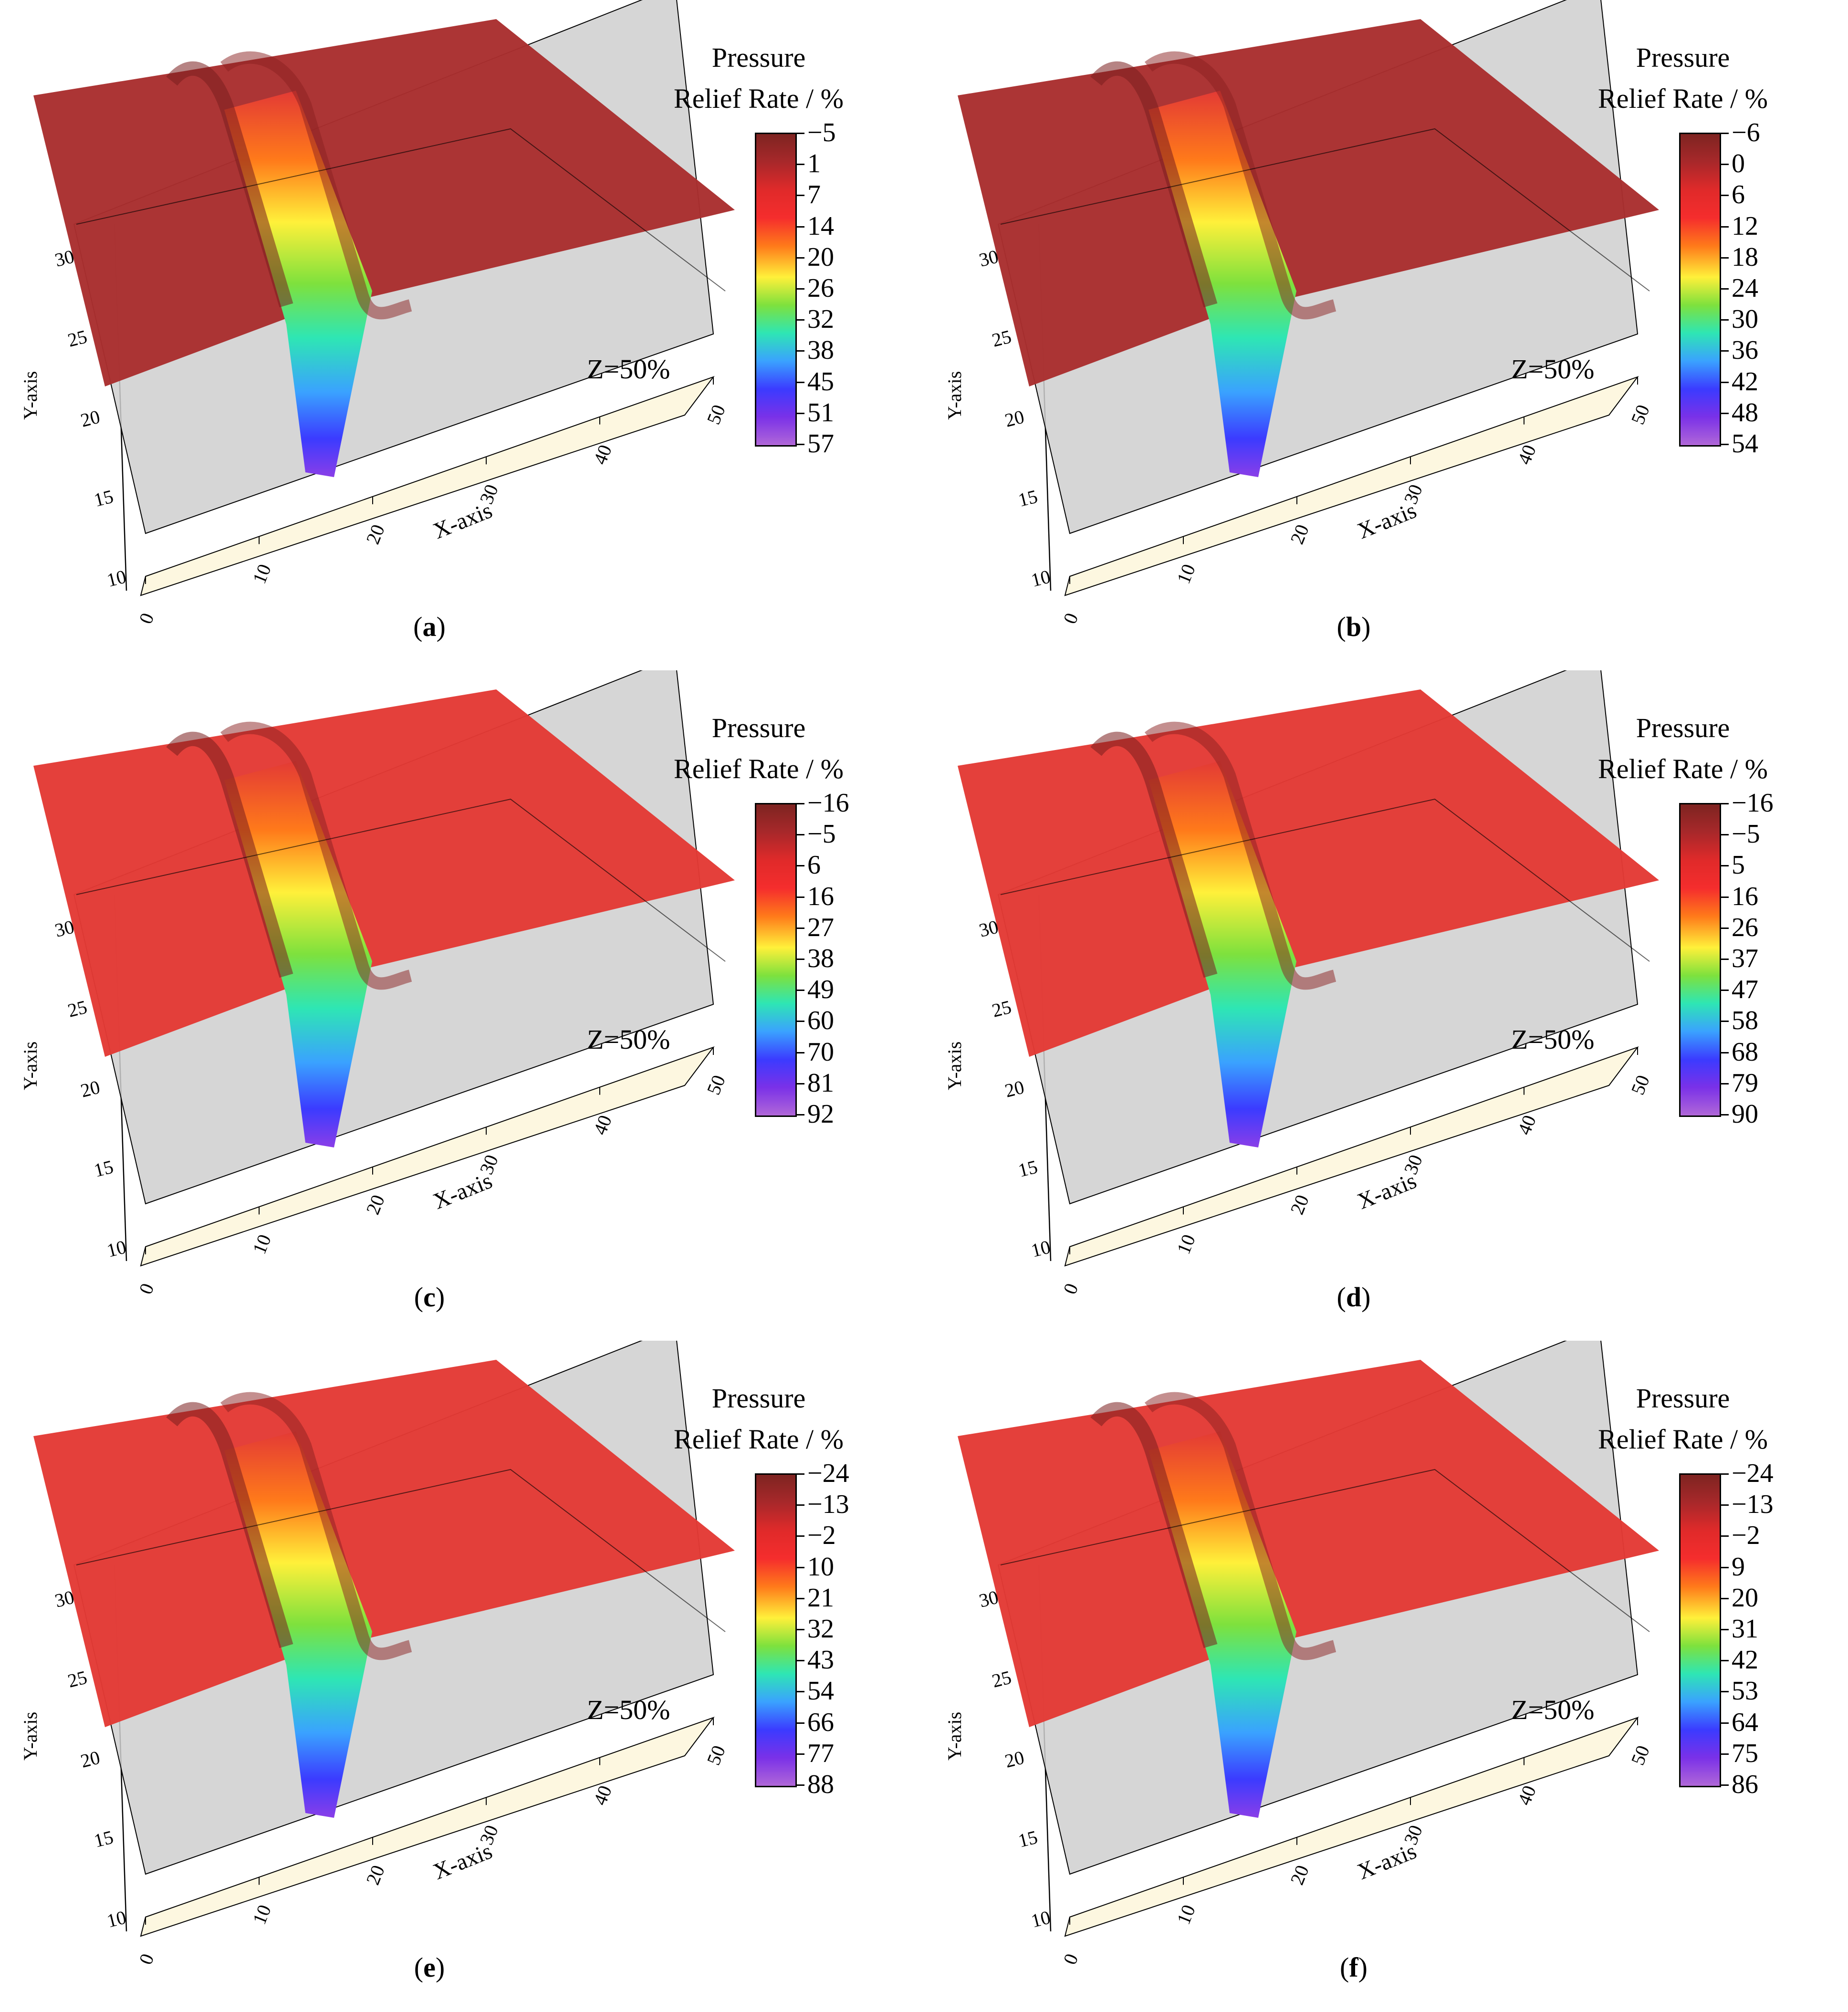 Image resolution: width=1848 pixels, height=2012 pixels. Describe the element at coordinates (1745, 1722) in the screenshot. I see `colorbar-tick-label: 64` at that location.